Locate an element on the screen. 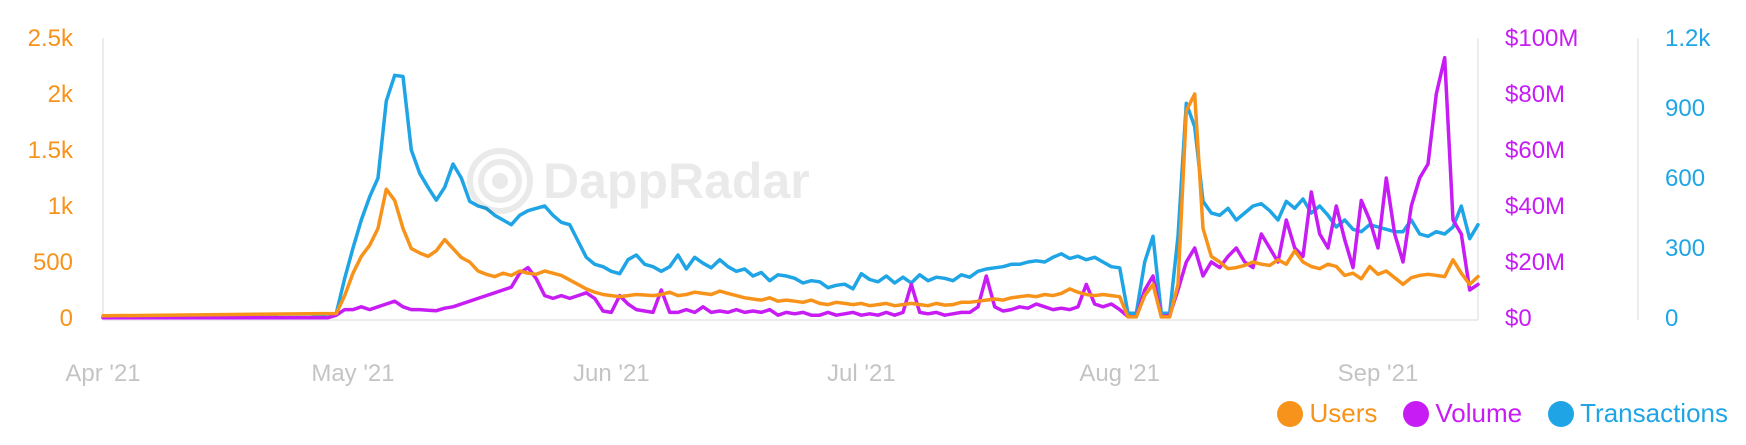 The image size is (1746, 445). legend-item-users: Users is located at coordinates (1327, 413).